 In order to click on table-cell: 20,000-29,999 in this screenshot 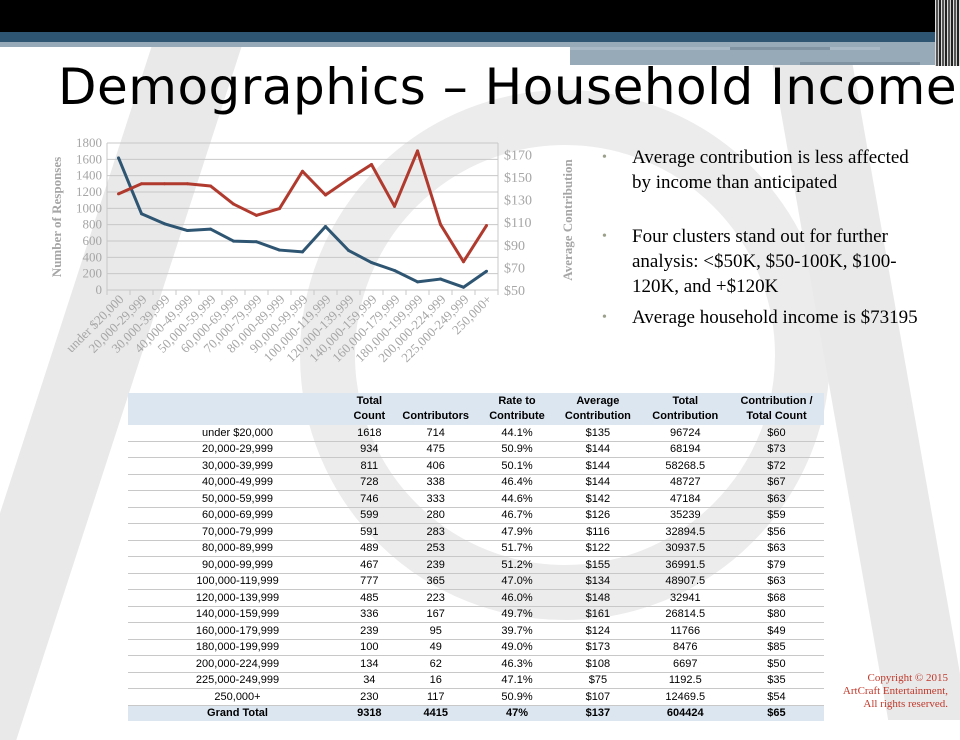, I will do `click(237, 449)`.